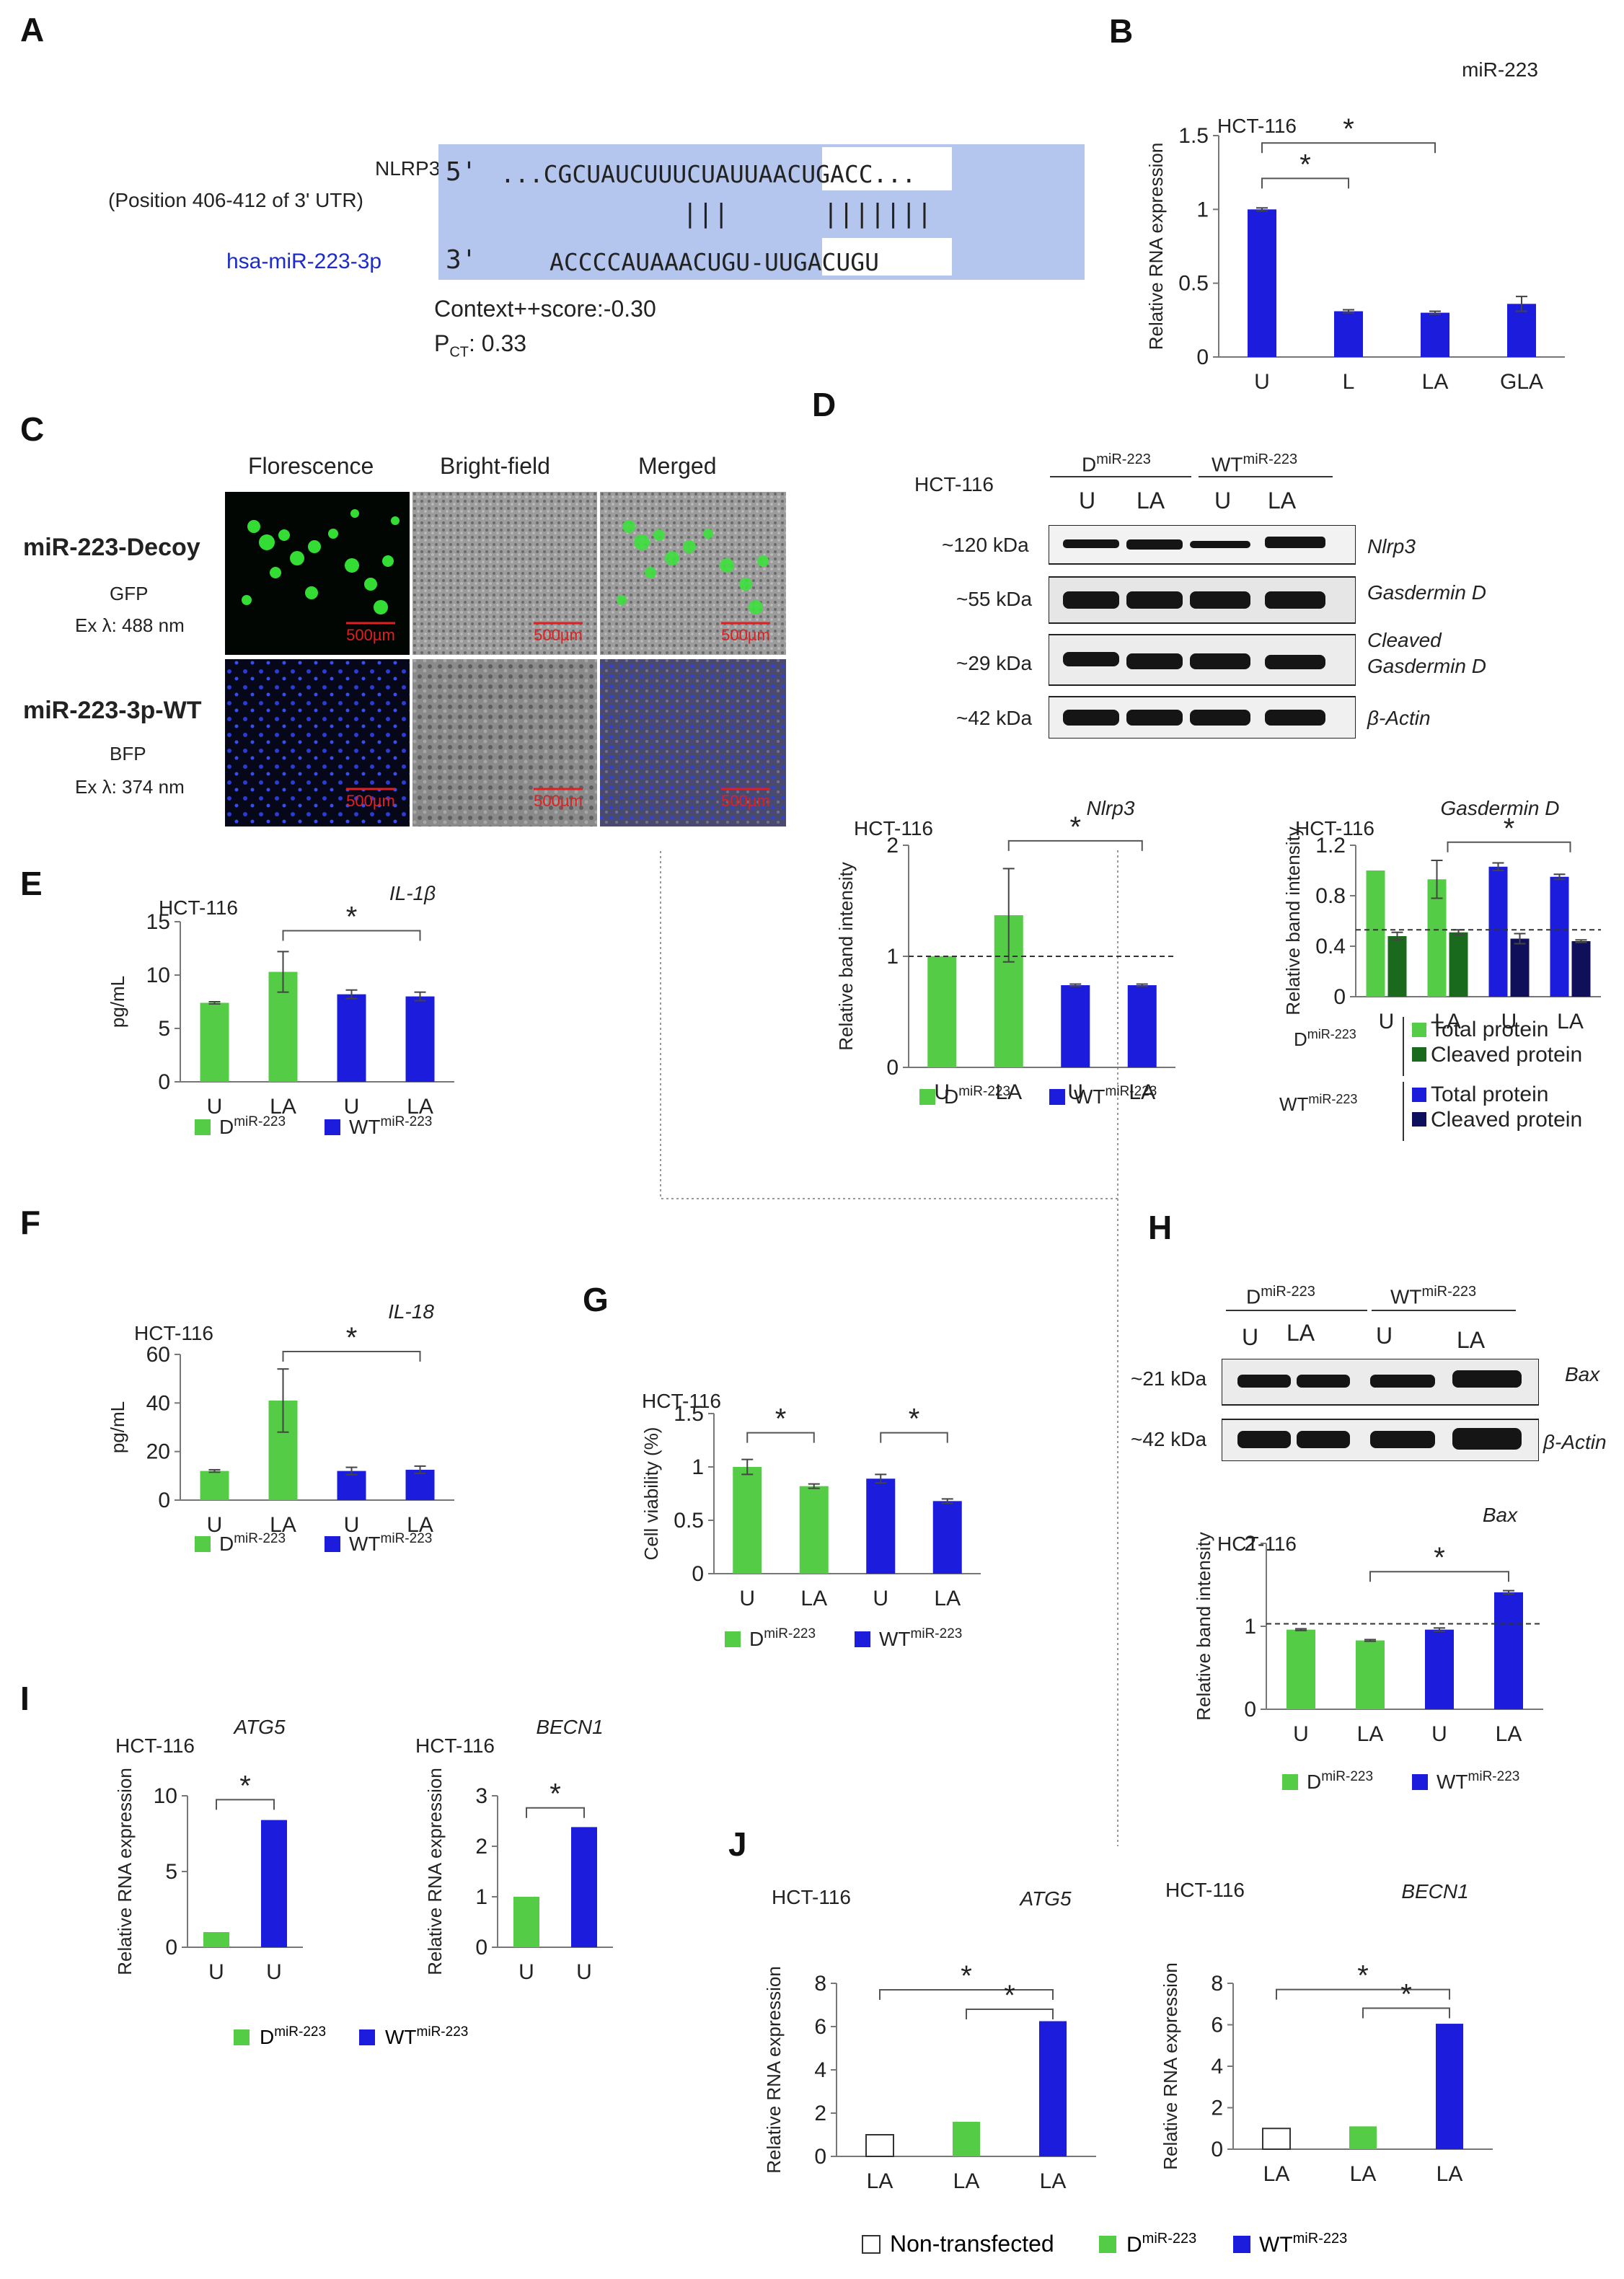 This screenshot has width=1624, height=2279. Describe the element at coordinates (1507, 1055) in the screenshot. I see `legend-label-cleaved: Cleaved protein` at that location.